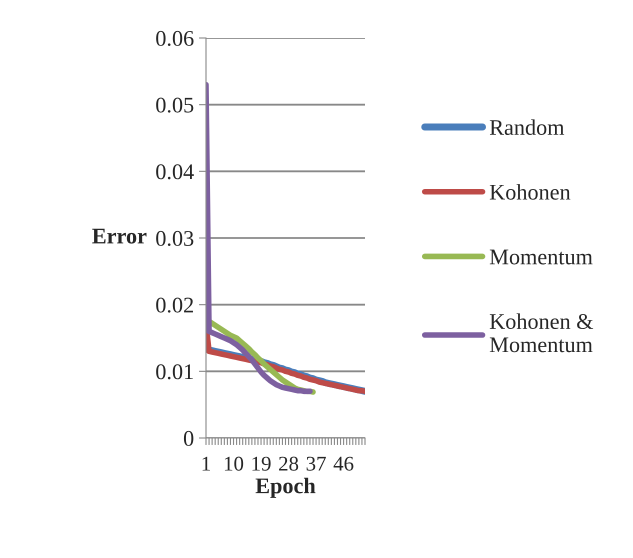 The height and width of the screenshot is (558, 633). What do you see at coordinates (542, 332) in the screenshot?
I see `legend-label: Kohonen & Momentum` at bounding box center [542, 332].